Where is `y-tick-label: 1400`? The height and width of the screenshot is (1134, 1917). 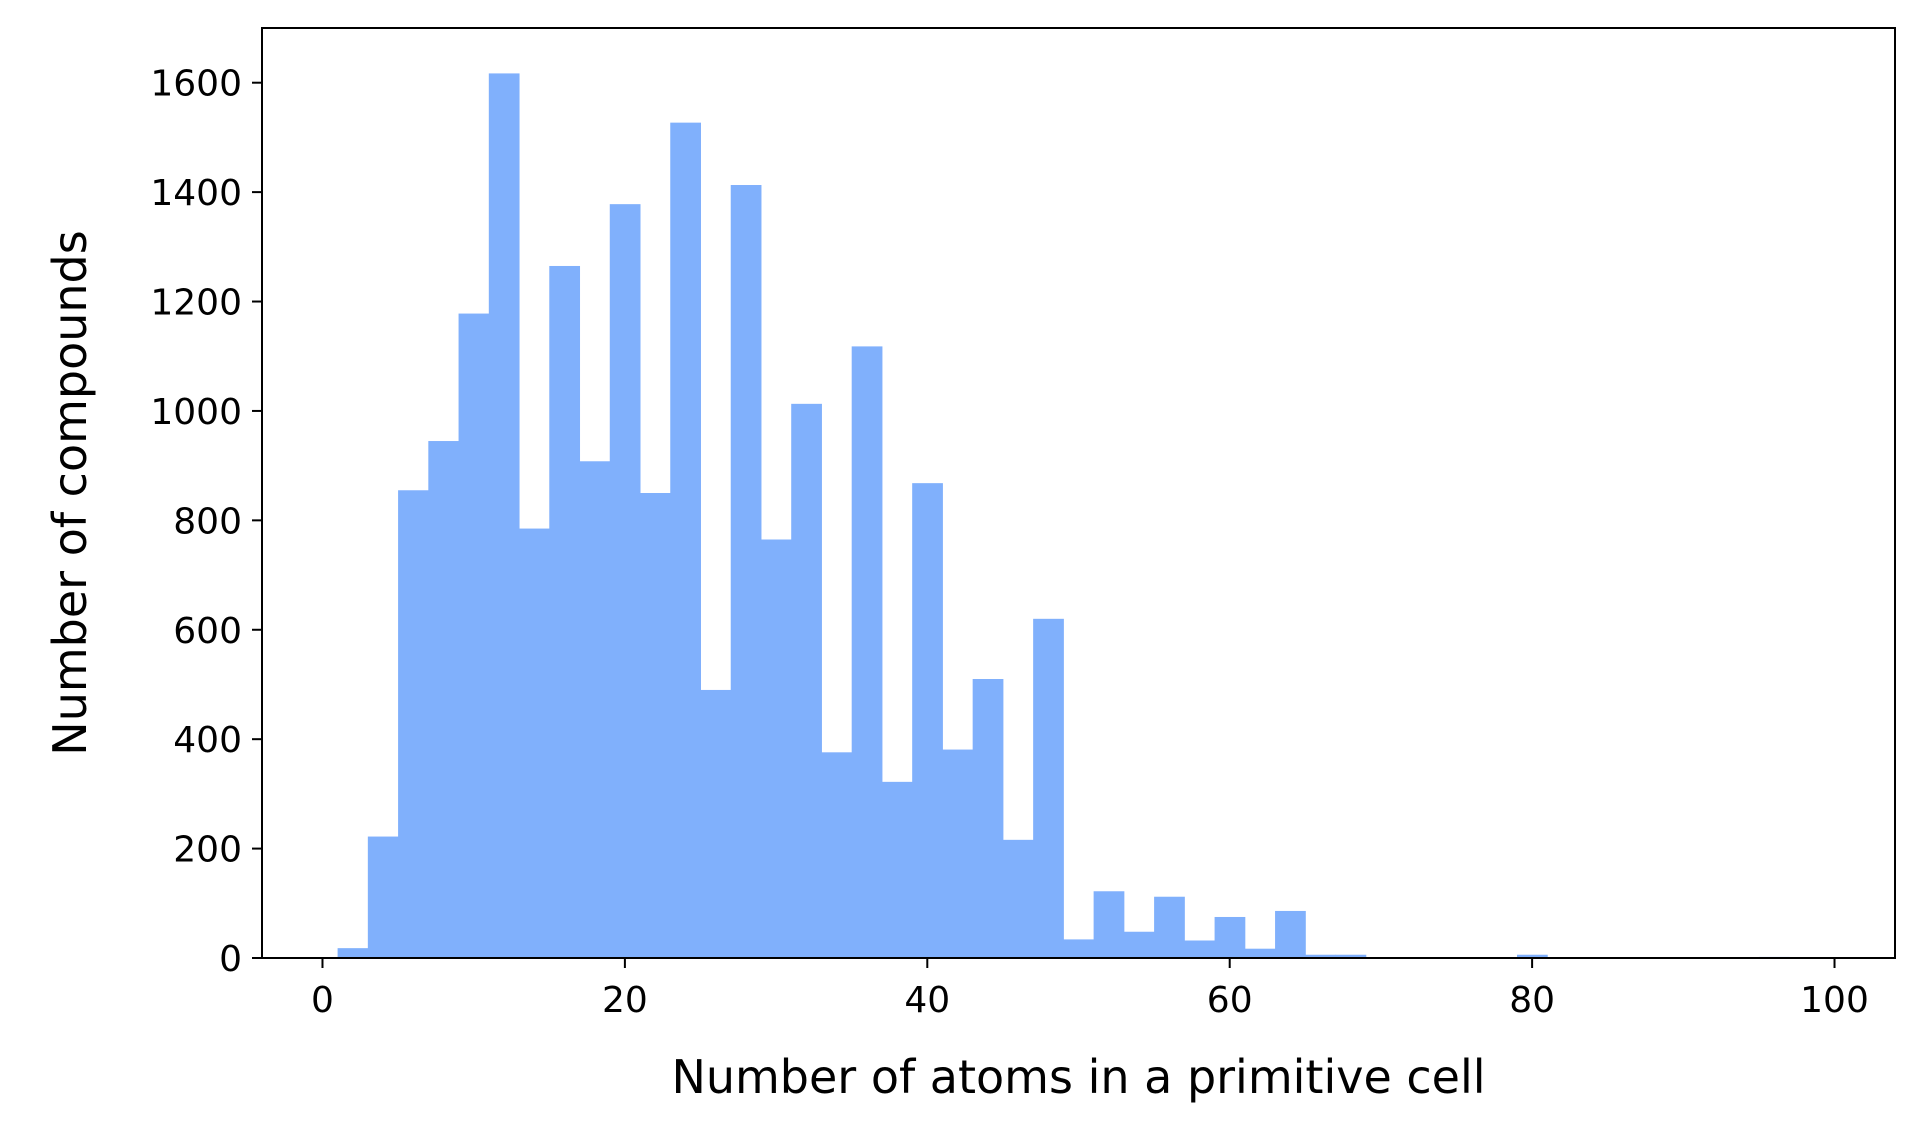 y-tick-label: 1400 is located at coordinates (196, 193).